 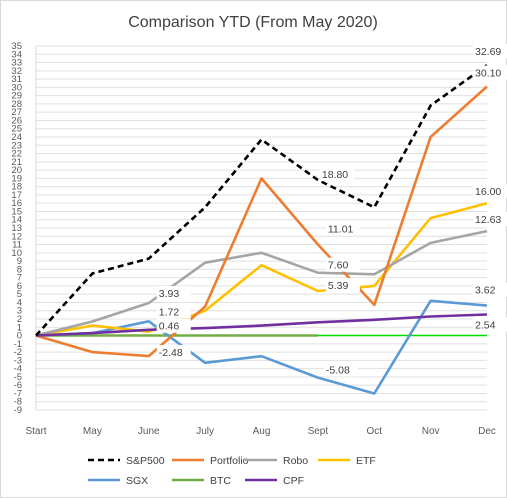 I want to click on legend-label: Portfolio, so click(x=229, y=461).